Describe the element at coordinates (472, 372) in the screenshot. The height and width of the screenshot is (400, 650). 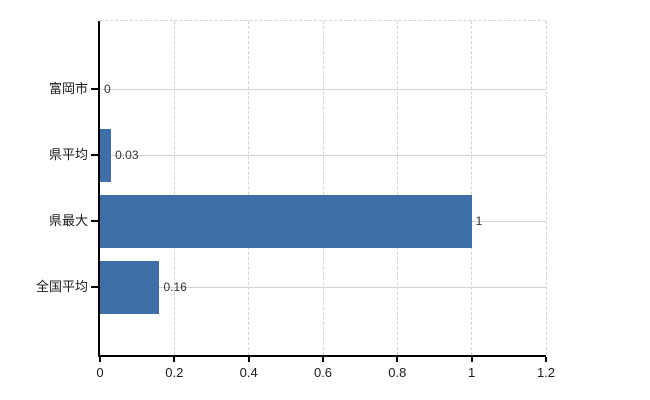
I see `x-tick-label: 1` at that location.